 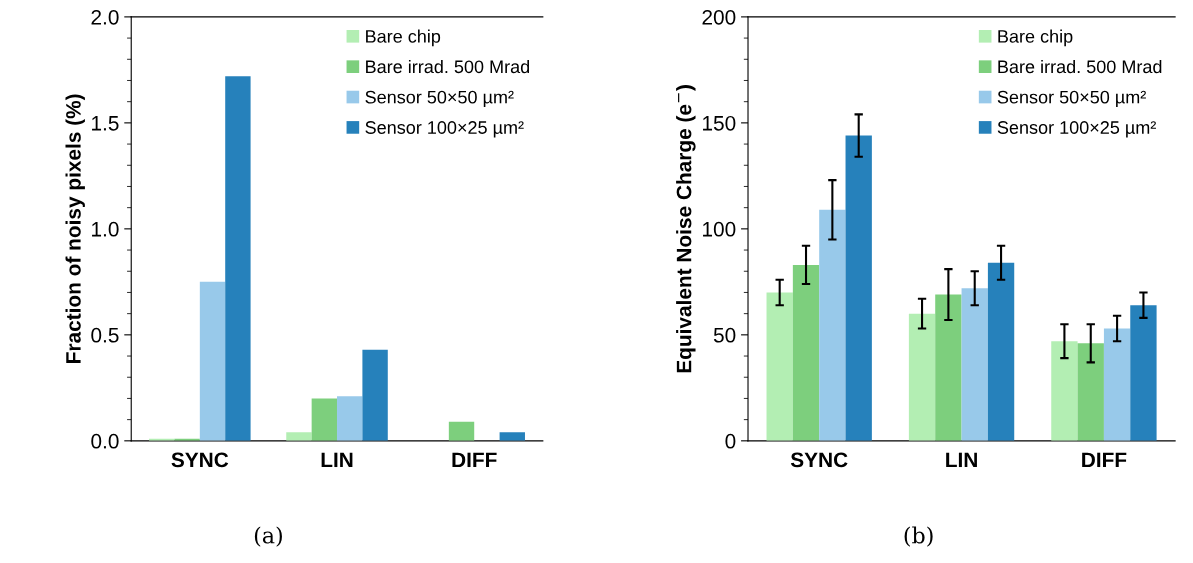 What do you see at coordinates (724, 335) in the screenshot?
I see `y-tick-label: 50` at bounding box center [724, 335].